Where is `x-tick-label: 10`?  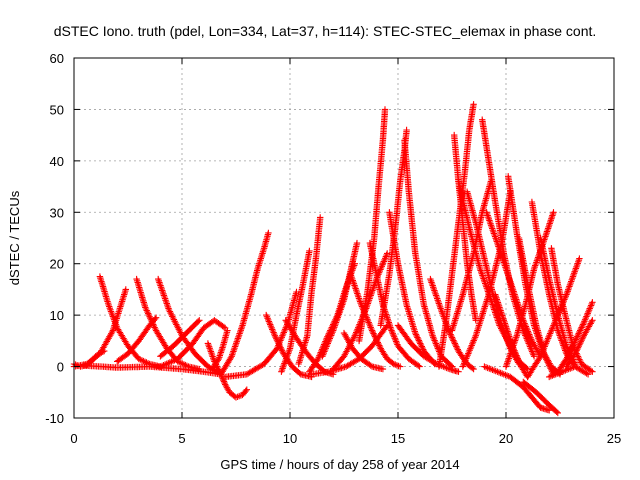
x-tick-label: 10 is located at coordinates (290, 438).